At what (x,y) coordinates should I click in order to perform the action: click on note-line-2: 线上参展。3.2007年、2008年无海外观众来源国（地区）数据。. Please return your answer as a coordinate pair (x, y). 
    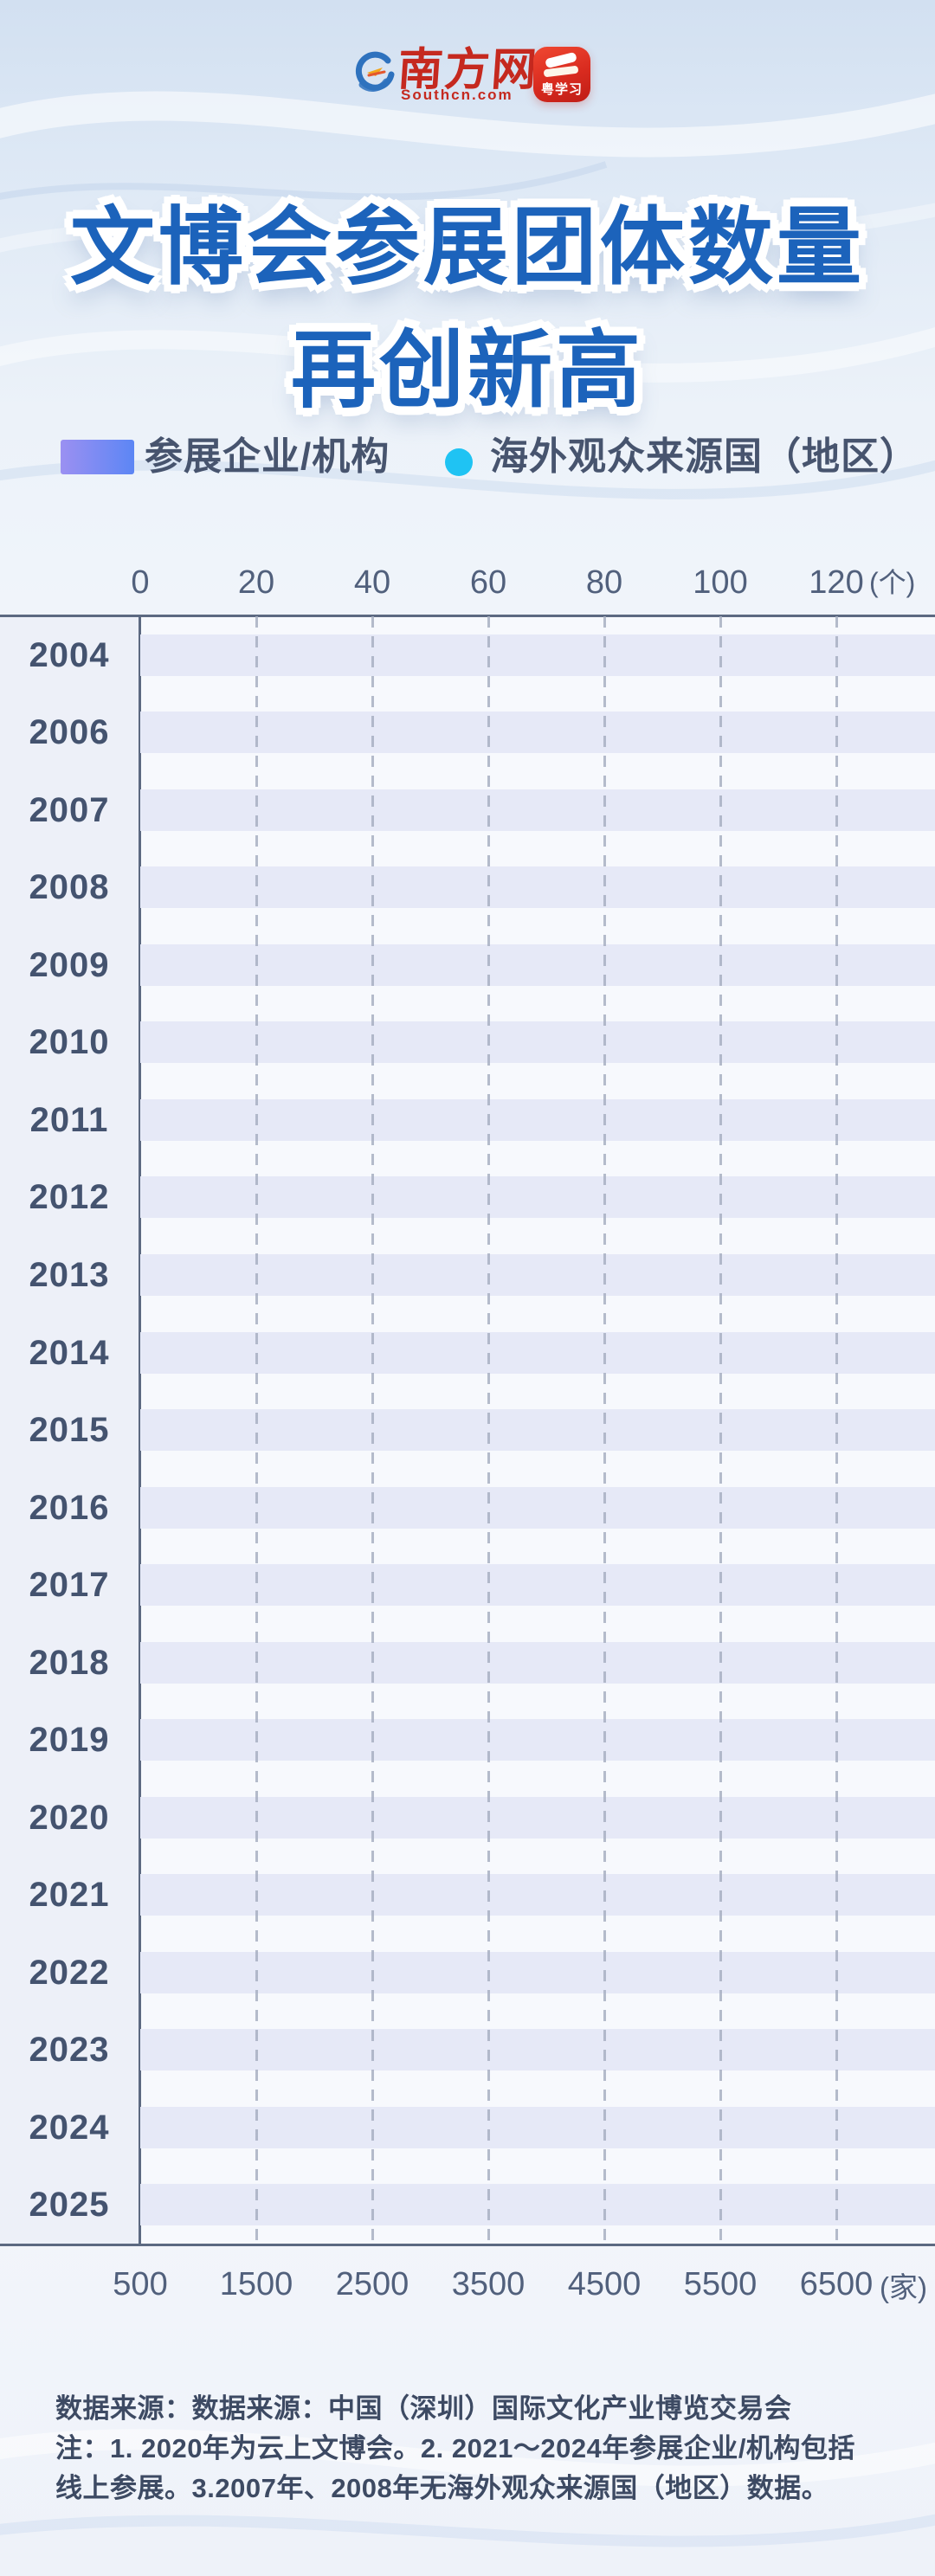
    Looking at the image, I should click on (442, 2488).